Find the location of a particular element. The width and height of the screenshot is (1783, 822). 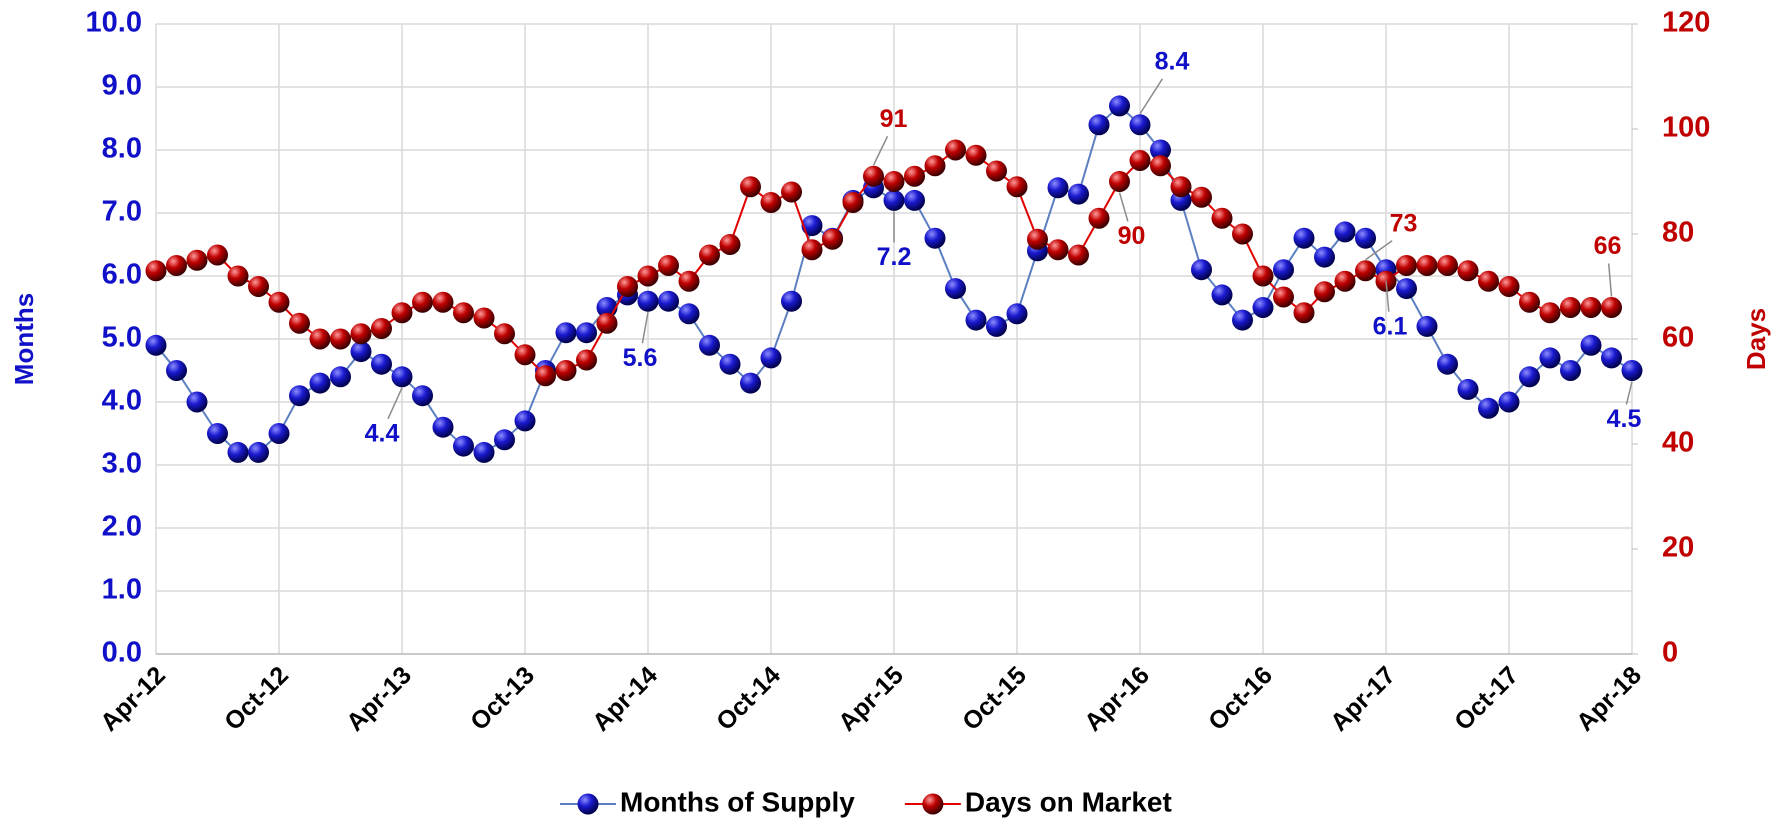

x-tick-label: Apr-14 is located at coordinates (625, 699).